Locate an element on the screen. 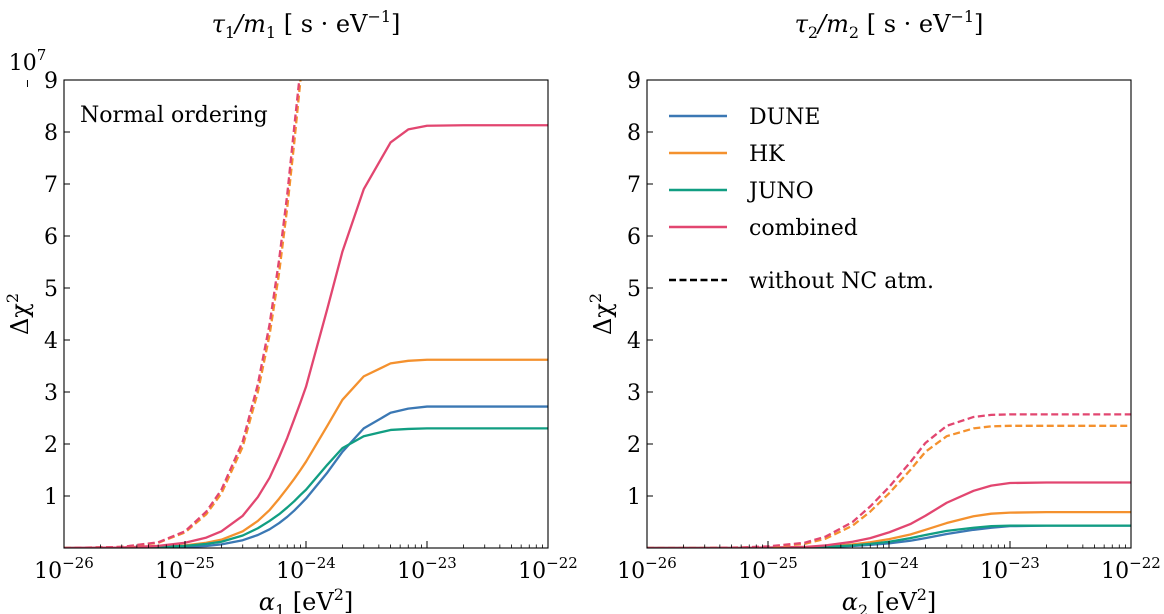 Image resolution: width=1164 pixels, height=614 pixels. top-tick-exponent: 7 is located at coordinates (42, 55).